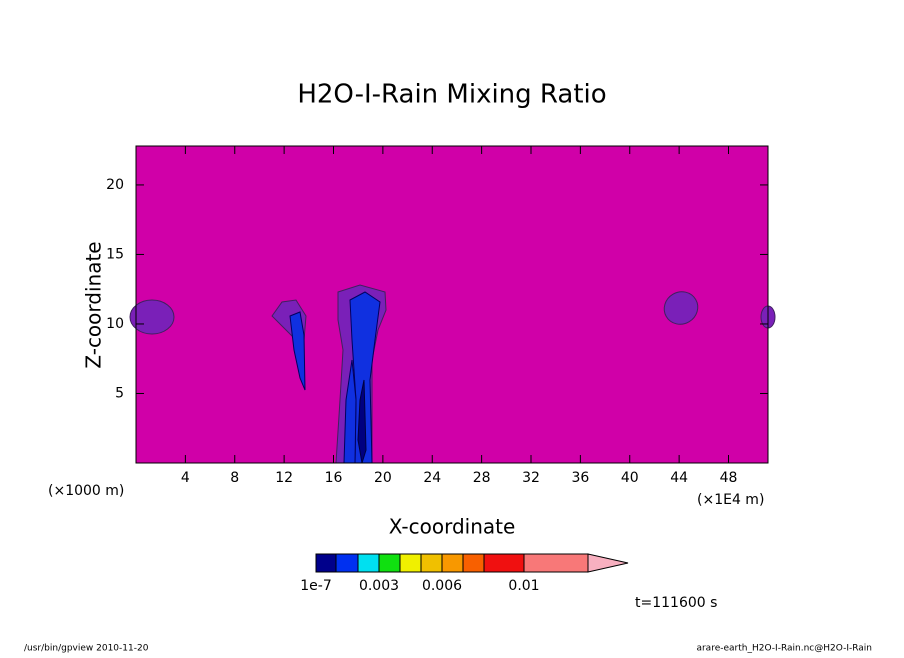 This screenshot has width=904, height=658. What do you see at coordinates (94, 304) in the screenshot?
I see `y-axis-label: Z-coordinate` at bounding box center [94, 304].